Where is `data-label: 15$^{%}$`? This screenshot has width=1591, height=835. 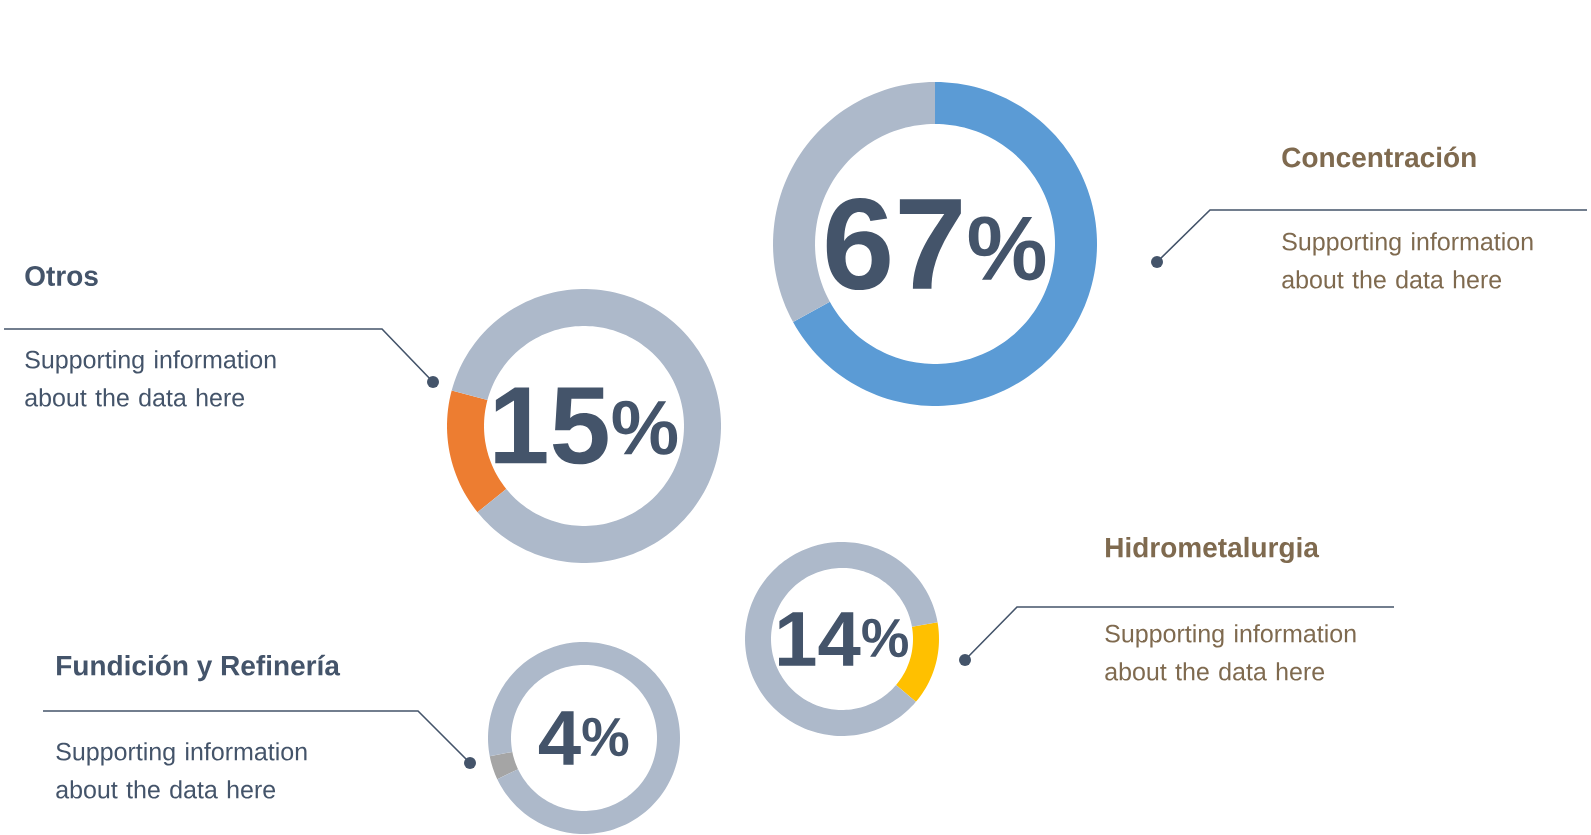
data-label: 15$^{%}$ is located at coordinates (586, 426).